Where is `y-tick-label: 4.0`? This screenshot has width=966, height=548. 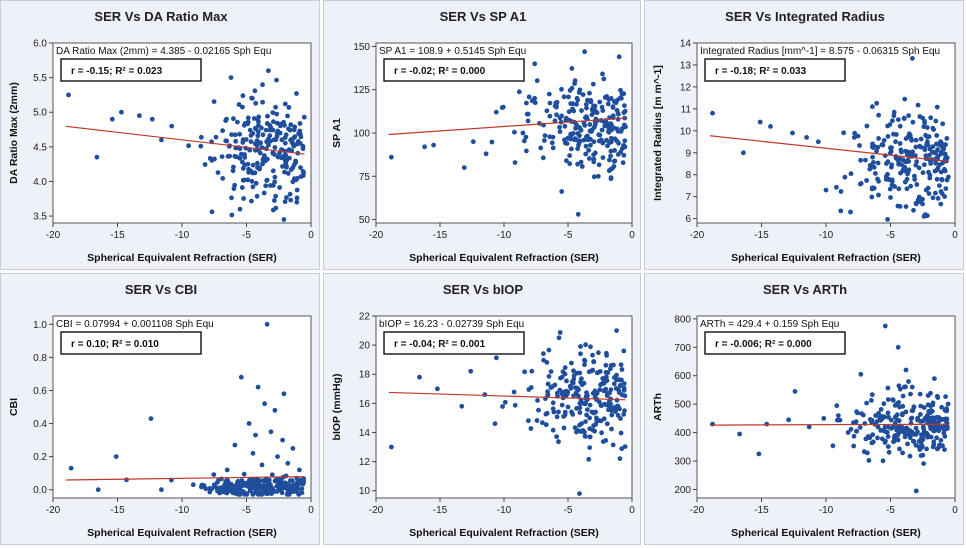
y-tick-label: 4.0 is located at coordinates (40, 182).